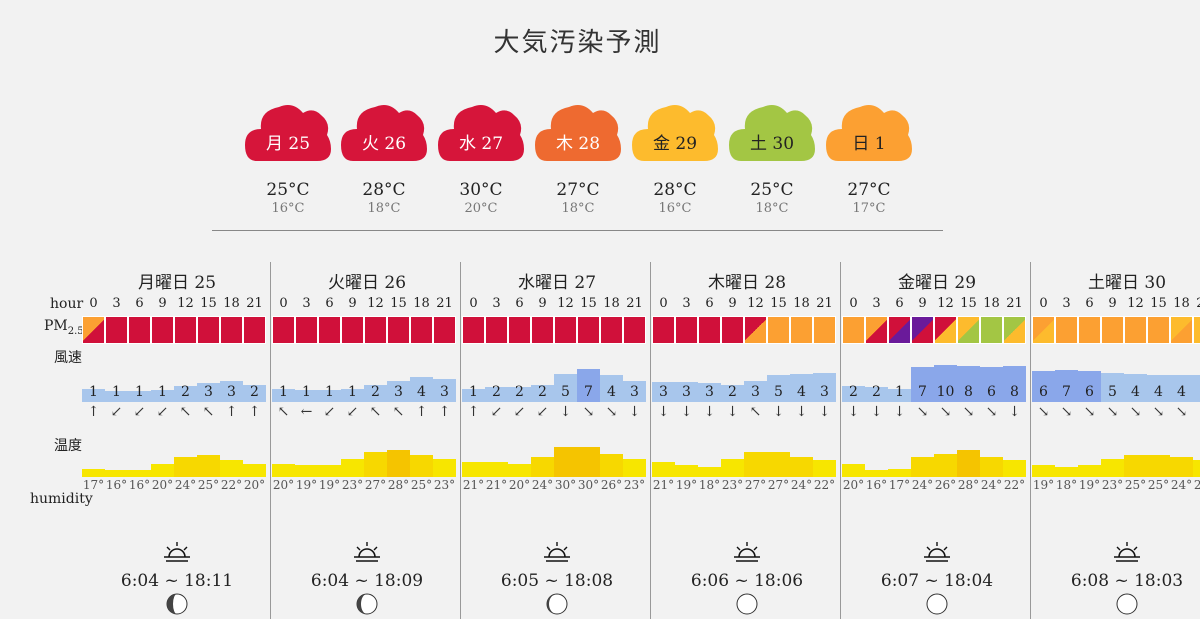 The image size is (1200, 619). I want to click on hour-tick: 21, so click(254, 303).